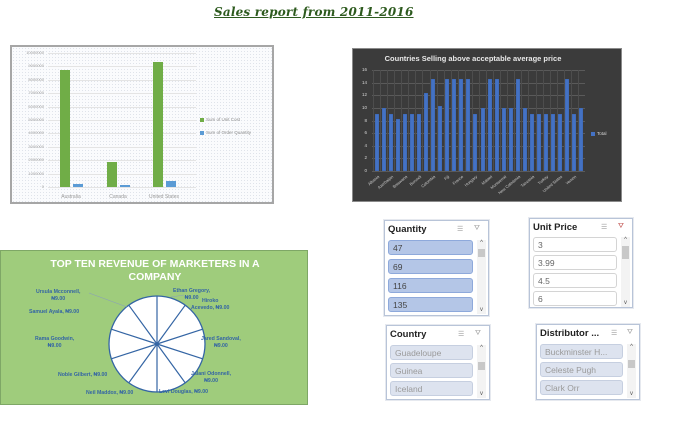 The image size is (680, 426). Describe the element at coordinates (365, 170) in the screenshot. I see `y-tick-label: 0` at that location.